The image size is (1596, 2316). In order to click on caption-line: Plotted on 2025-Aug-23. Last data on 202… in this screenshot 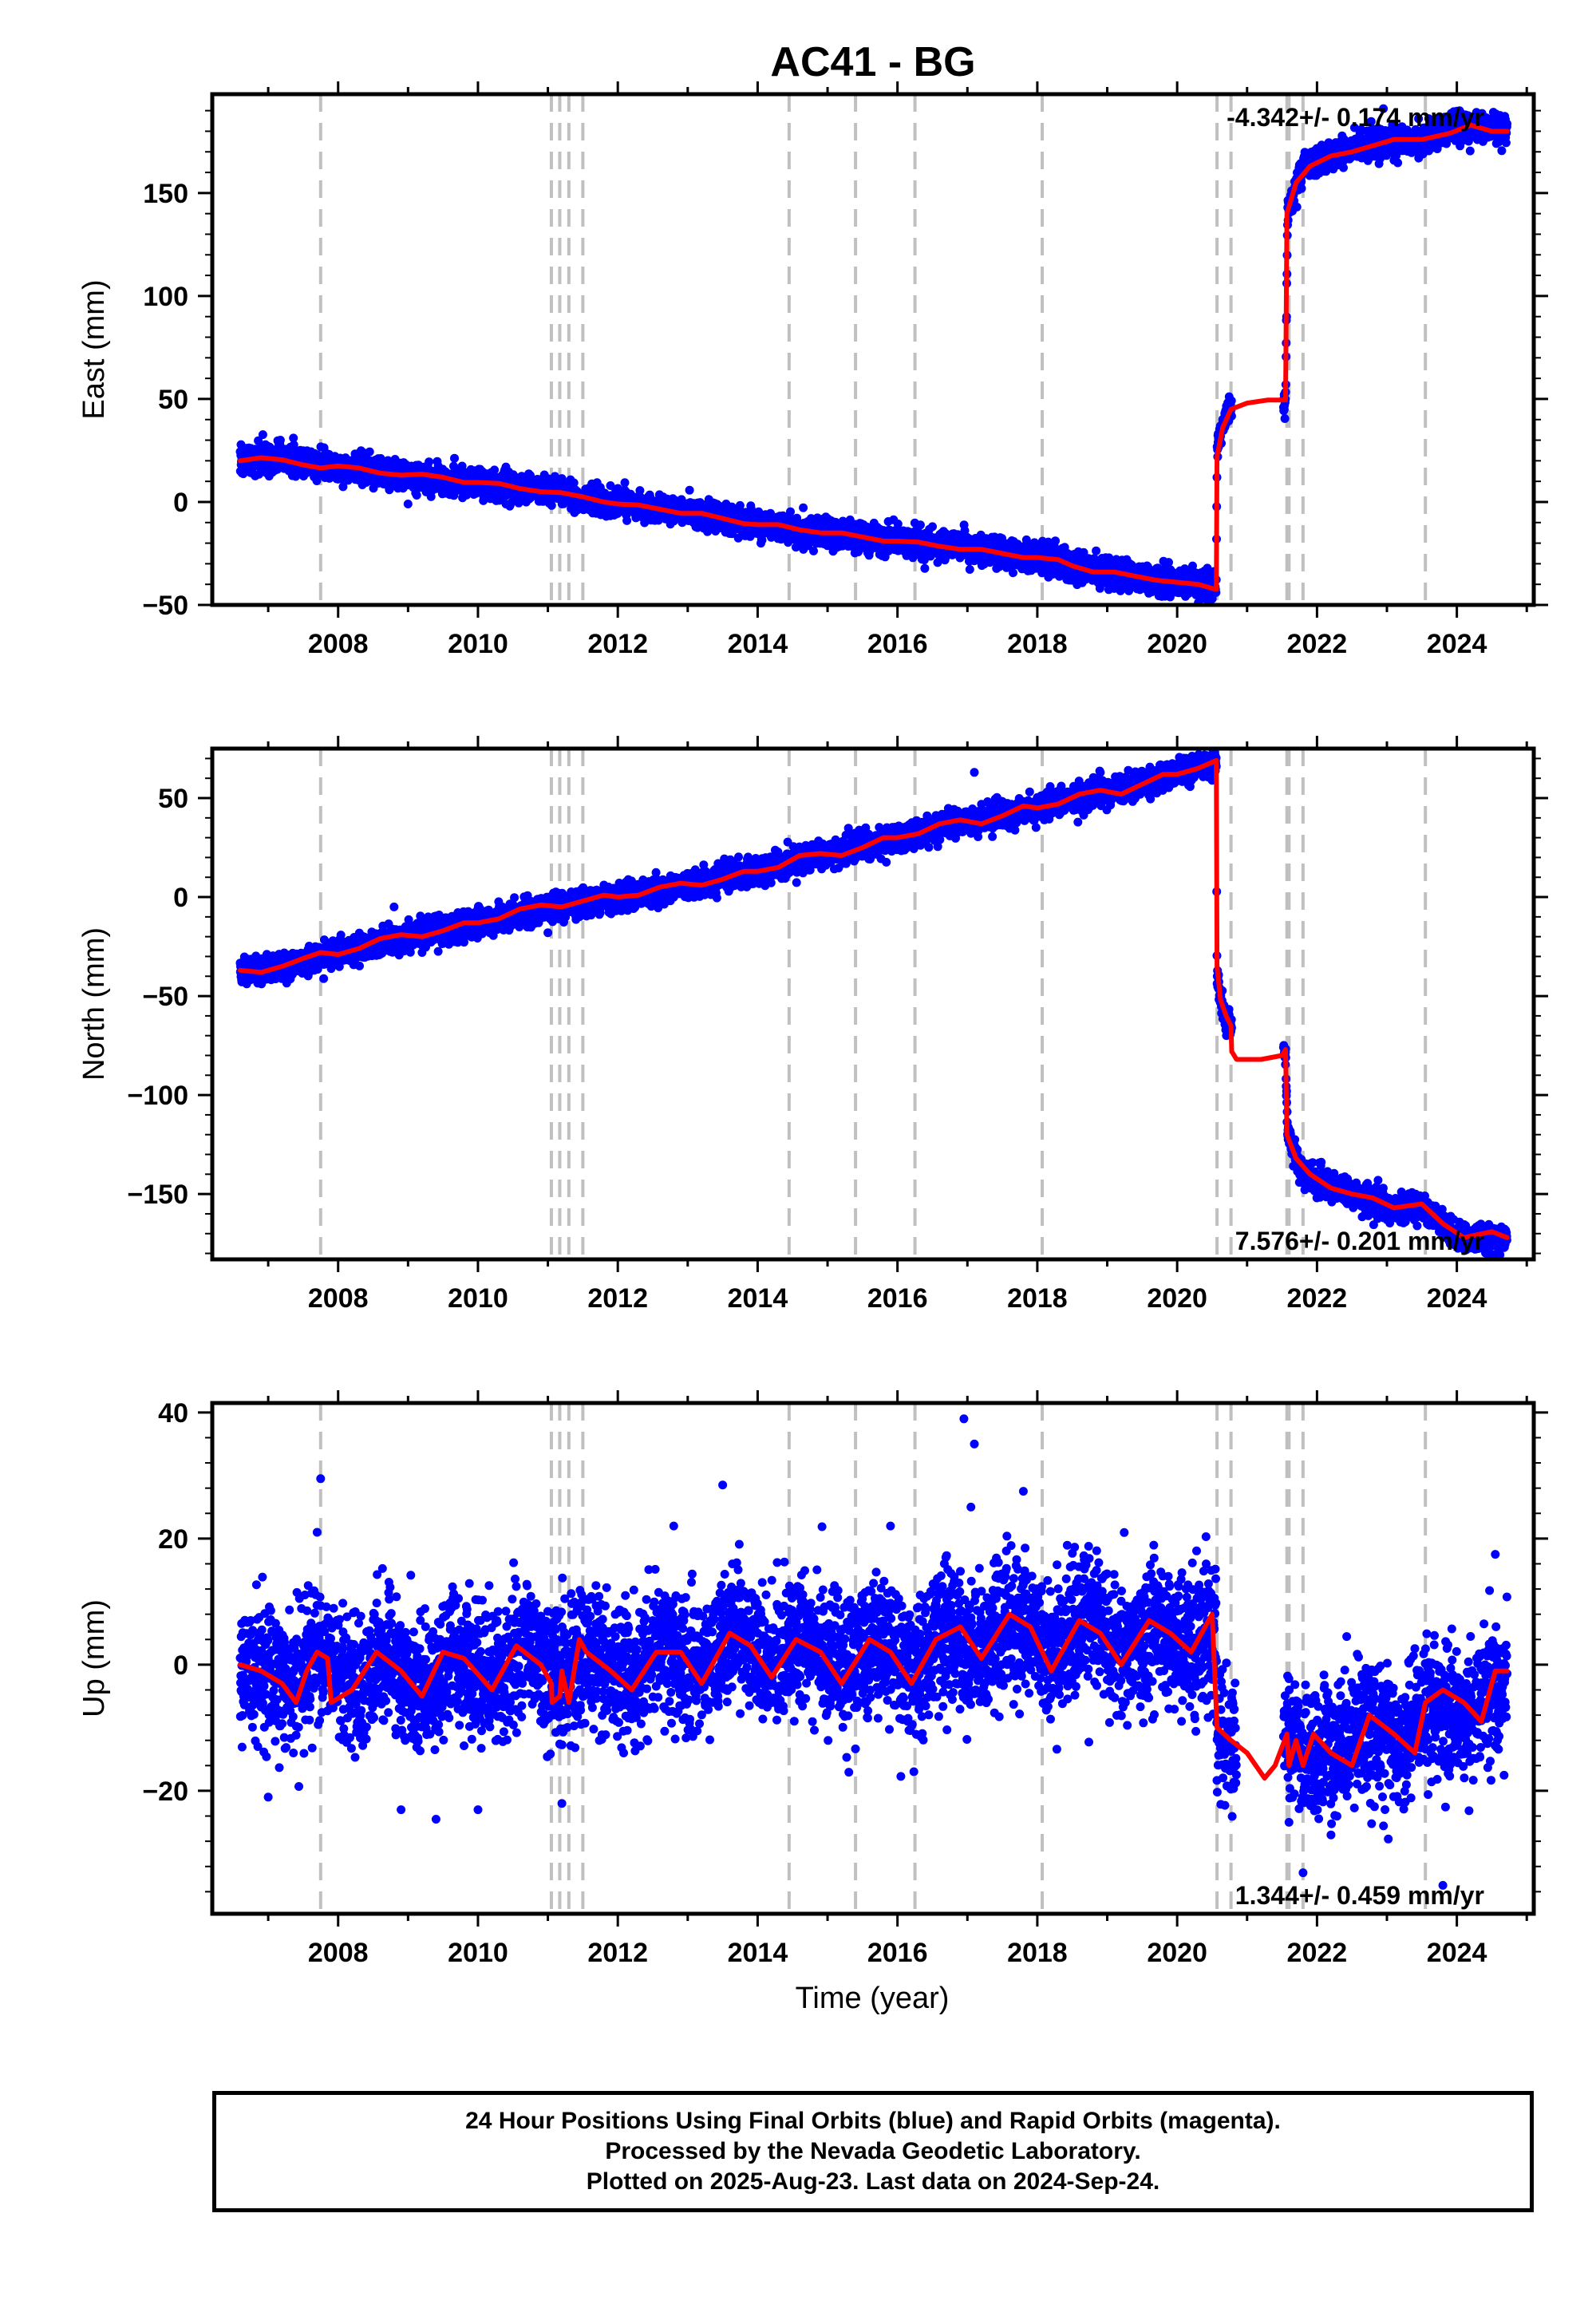, I will do `click(873, 2182)`.